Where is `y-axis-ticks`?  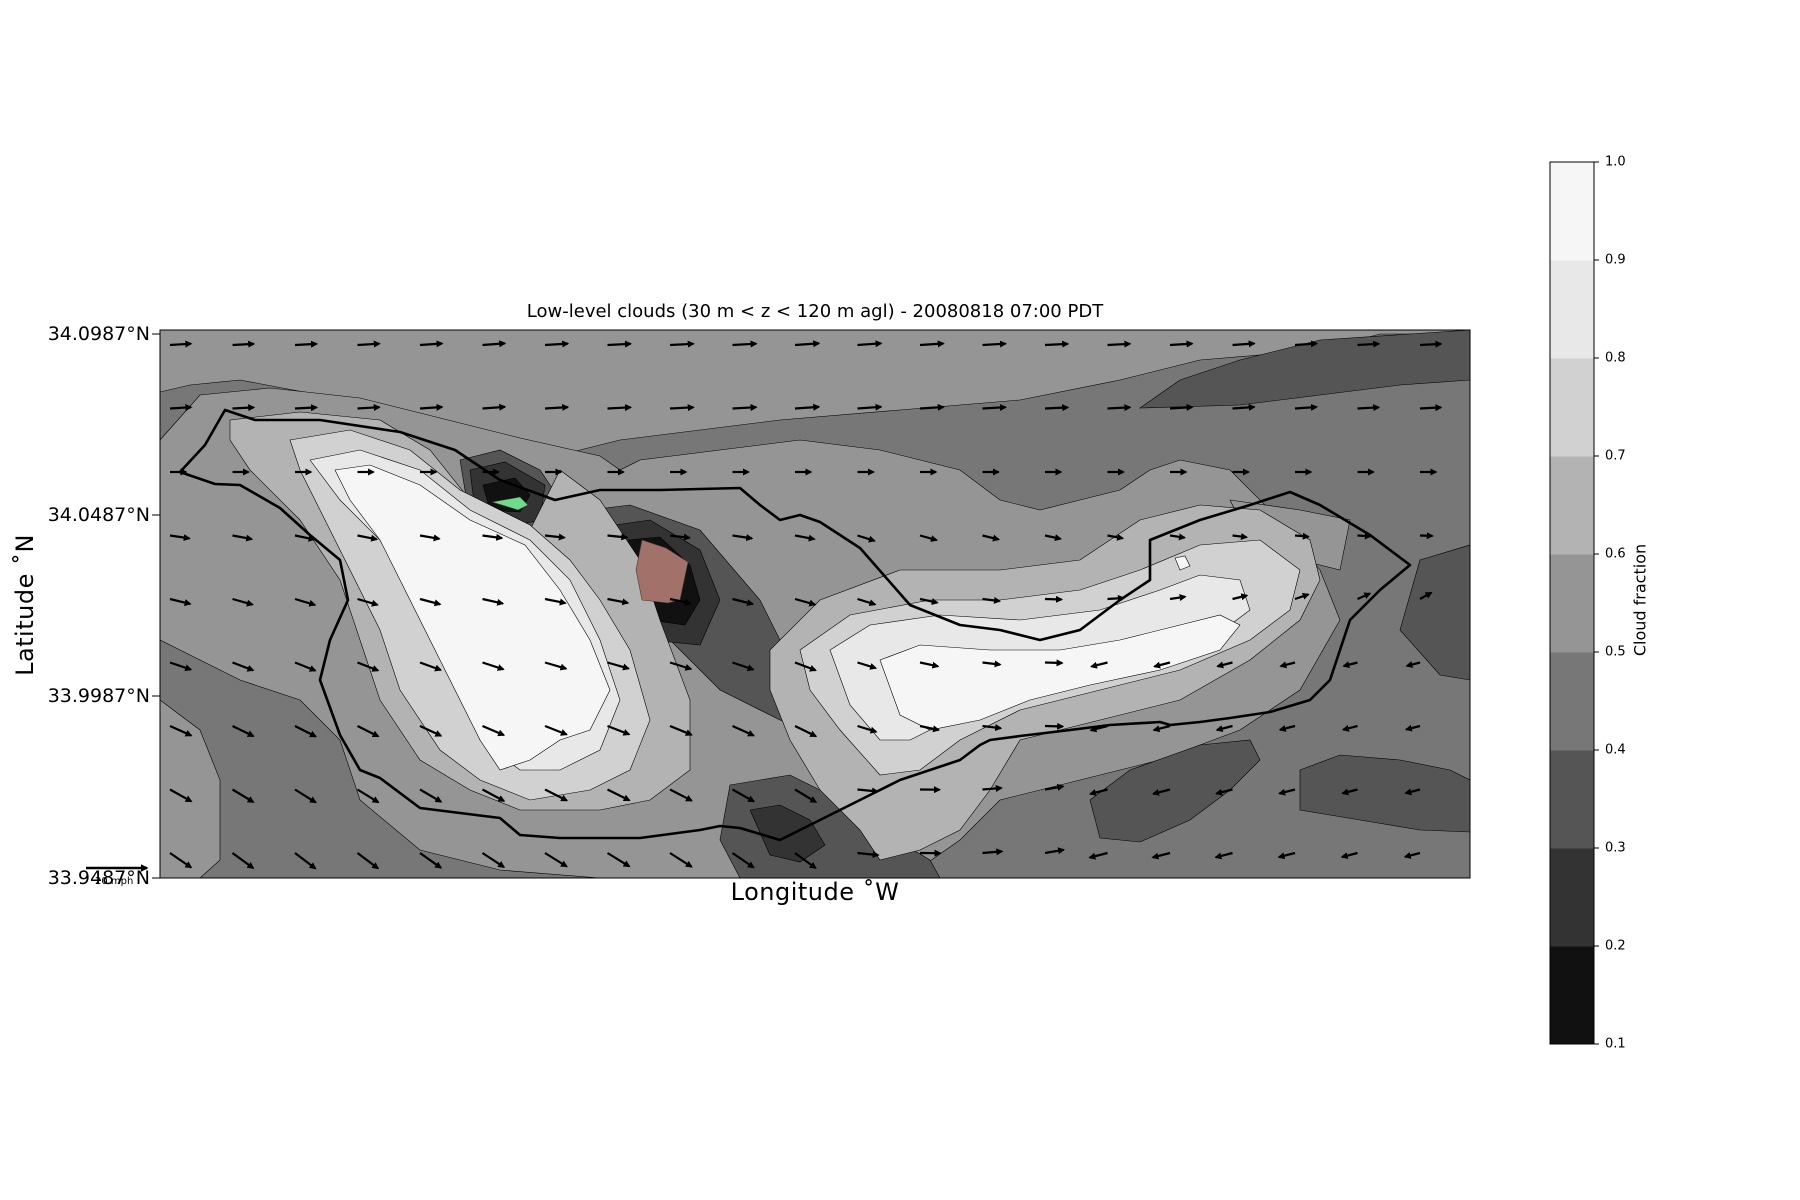
y-axis-ticks is located at coordinates (156, 606).